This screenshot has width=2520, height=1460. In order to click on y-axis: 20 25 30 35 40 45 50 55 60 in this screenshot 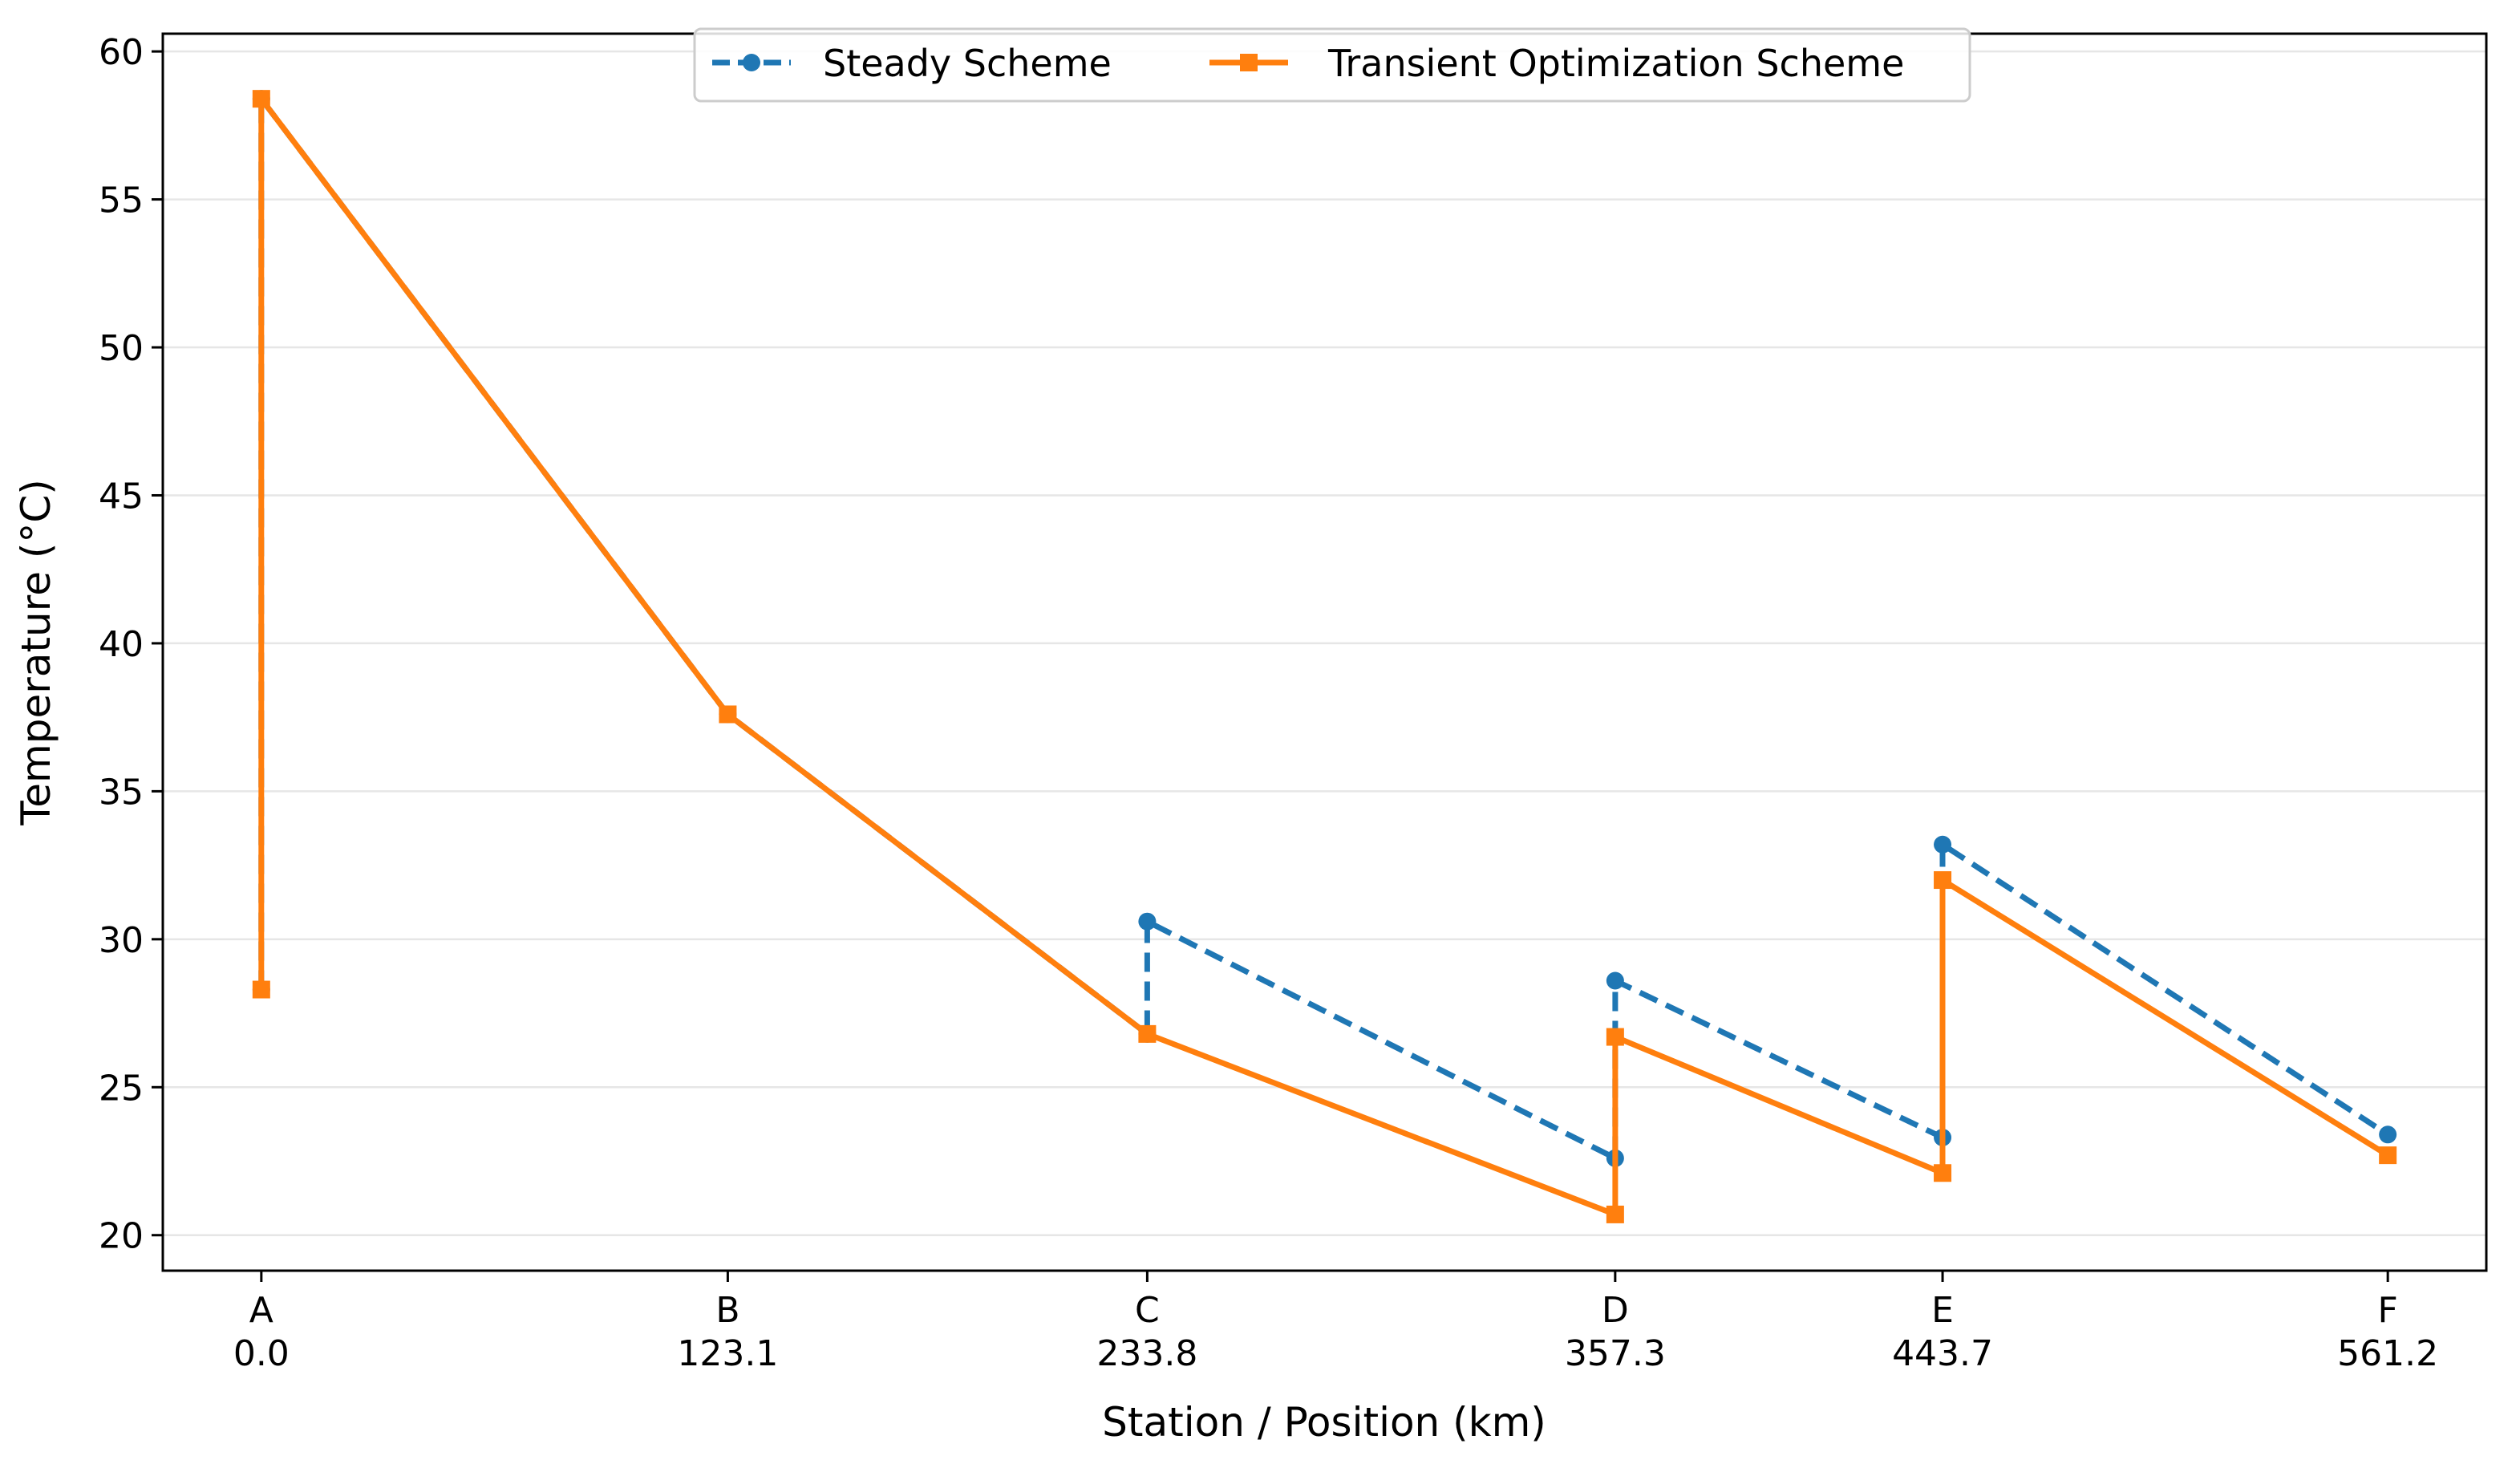, I will do `click(131, 645)`.